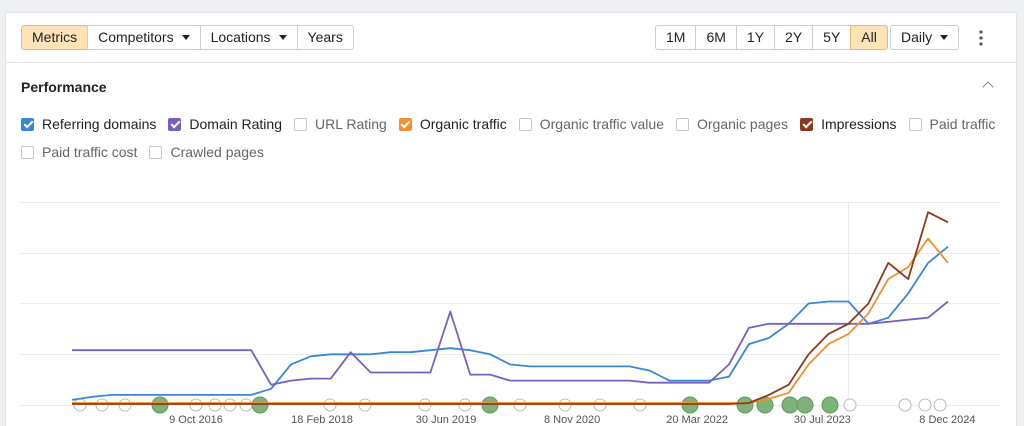 This screenshot has width=1024, height=426. I want to click on x-tick-label: 8 Nov 2020, so click(572, 420).